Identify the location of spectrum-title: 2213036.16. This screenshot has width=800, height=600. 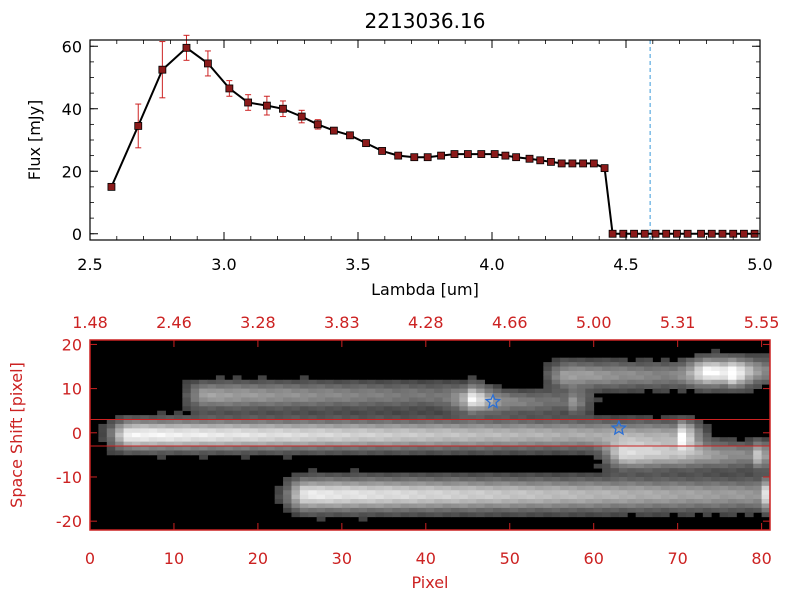
(425, 21).